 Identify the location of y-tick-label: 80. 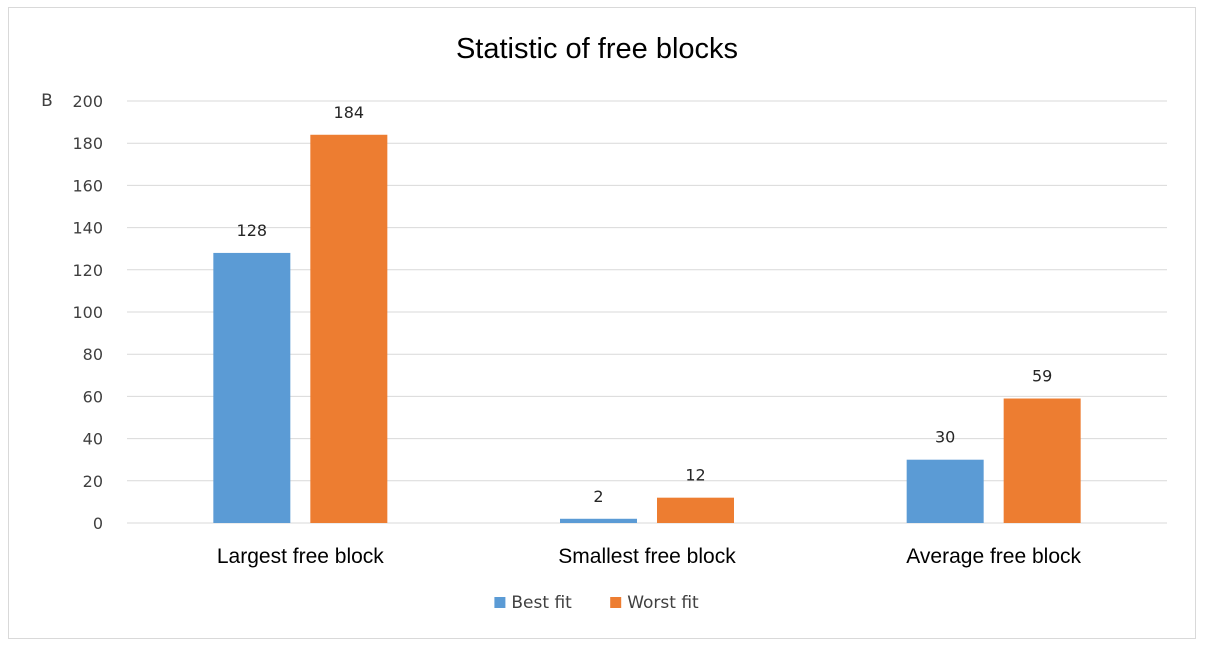
(93, 354).